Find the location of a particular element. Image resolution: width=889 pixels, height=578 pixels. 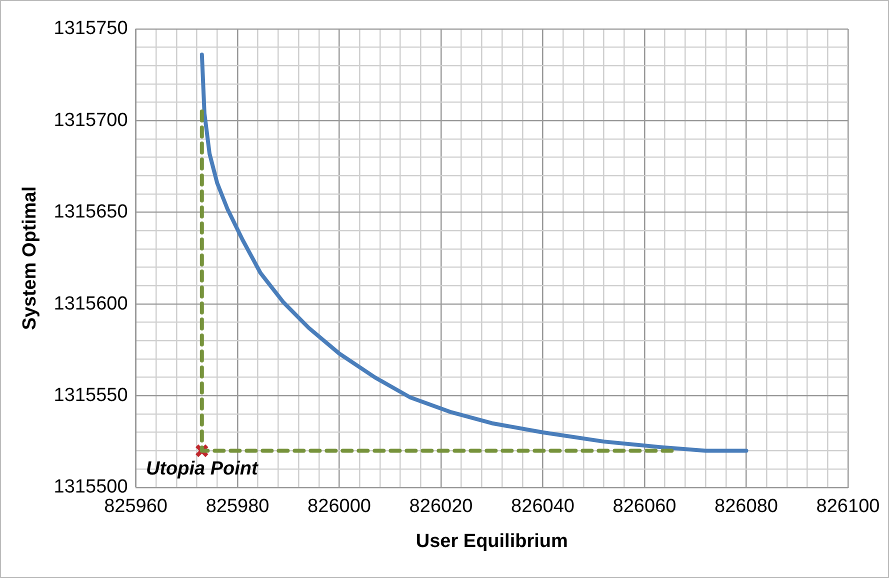

x-tick-label: 826080 is located at coordinates (746, 507).